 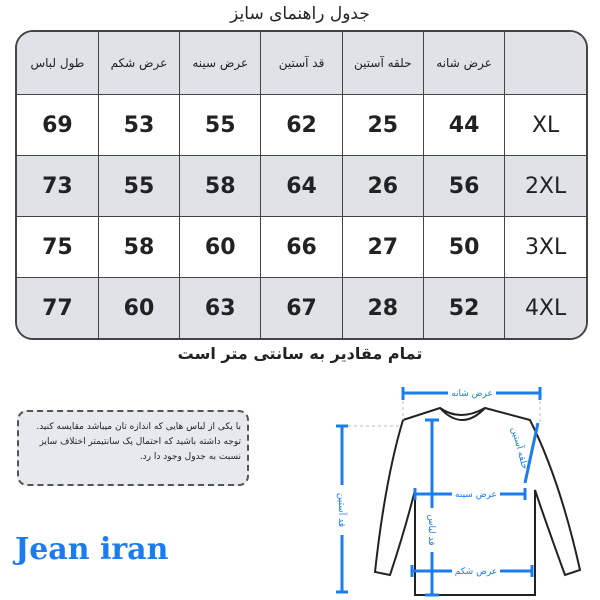 I want to click on cell: 66, so click(x=301, y=247).